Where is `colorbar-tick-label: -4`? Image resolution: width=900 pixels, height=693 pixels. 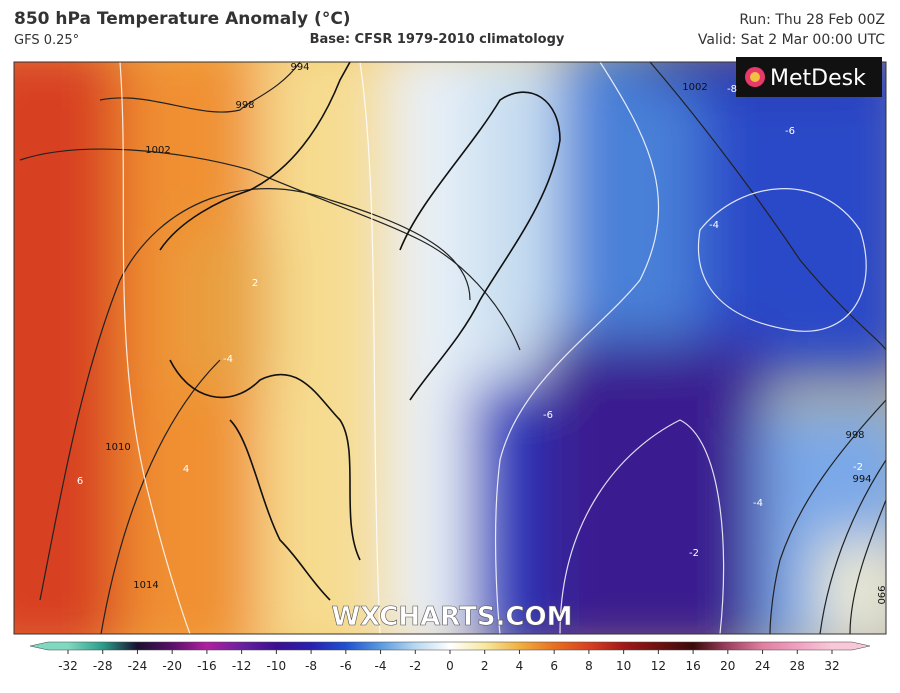
colorbar-tick-label: -4 is located at coordinates (381, 666).